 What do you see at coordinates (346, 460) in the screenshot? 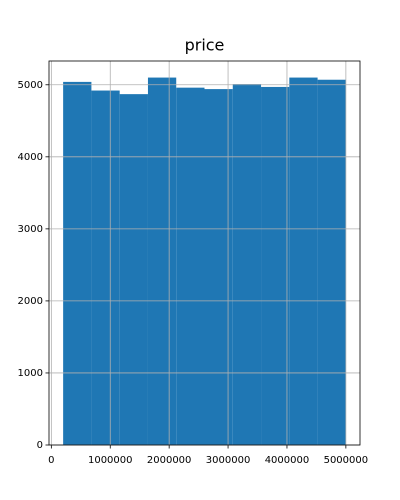
I see `x-tick-label: 5000000` at bounding box center [346, 460].